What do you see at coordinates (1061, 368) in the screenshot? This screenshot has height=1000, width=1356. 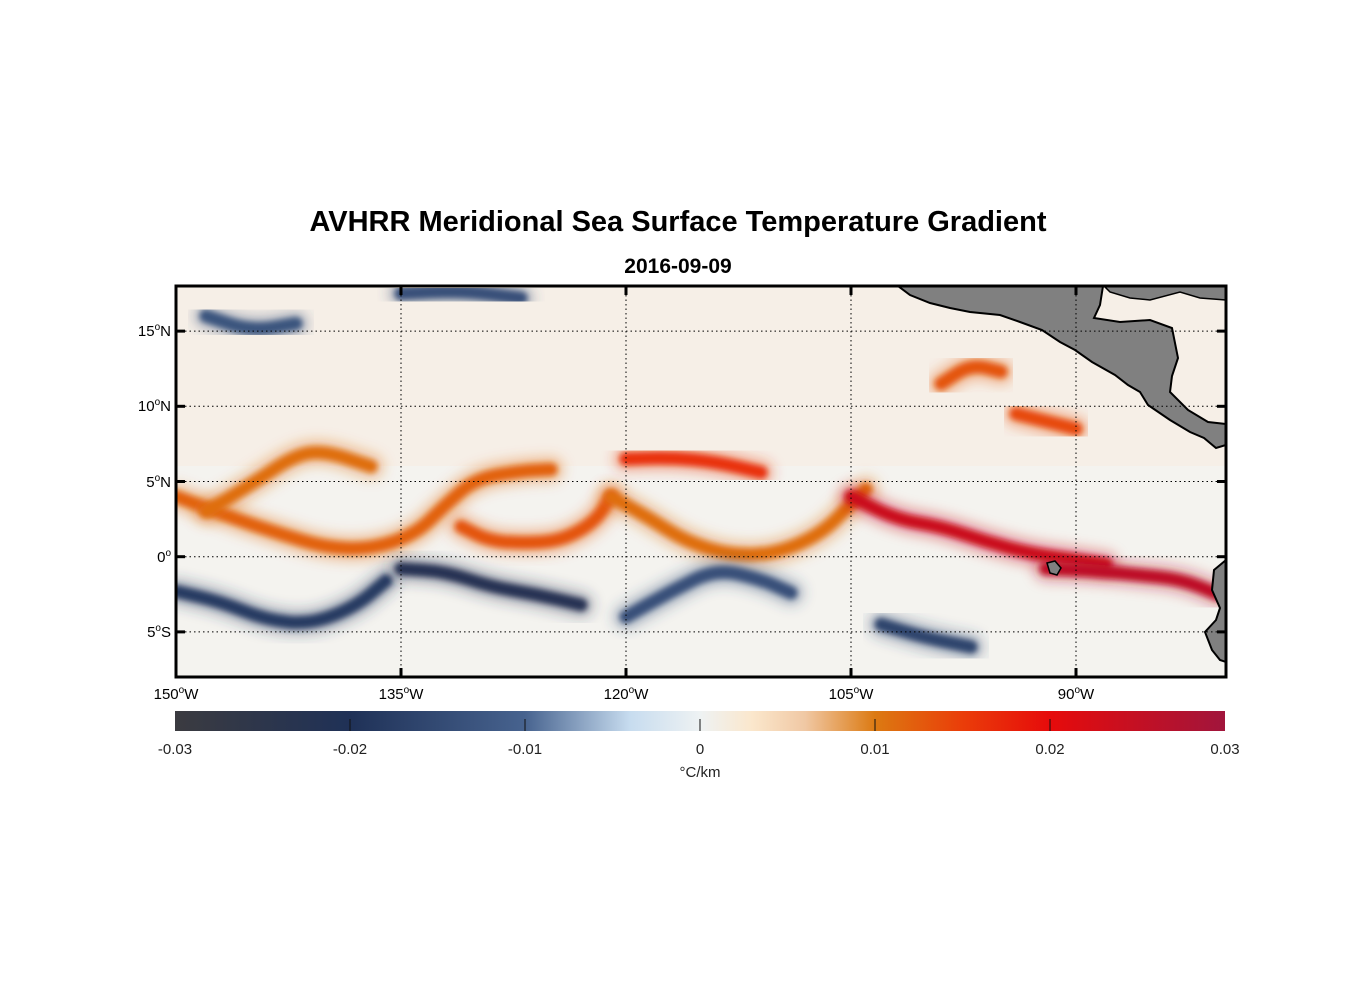 I see `land-central-america` at bounding box center [1061, 368].